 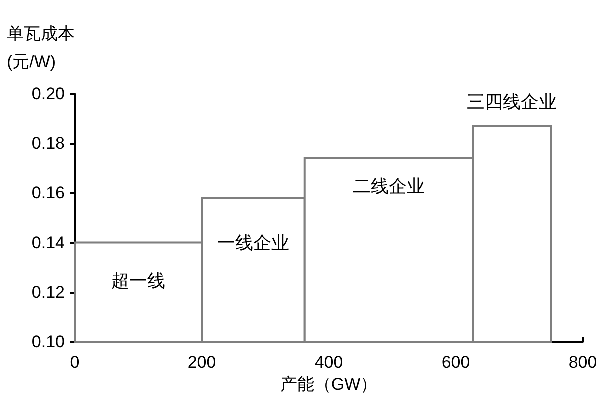 What do you see at coordinates (456, 362) in the screenshot?
I see `x-tick-label: 600` at bounding box center [456, 362].